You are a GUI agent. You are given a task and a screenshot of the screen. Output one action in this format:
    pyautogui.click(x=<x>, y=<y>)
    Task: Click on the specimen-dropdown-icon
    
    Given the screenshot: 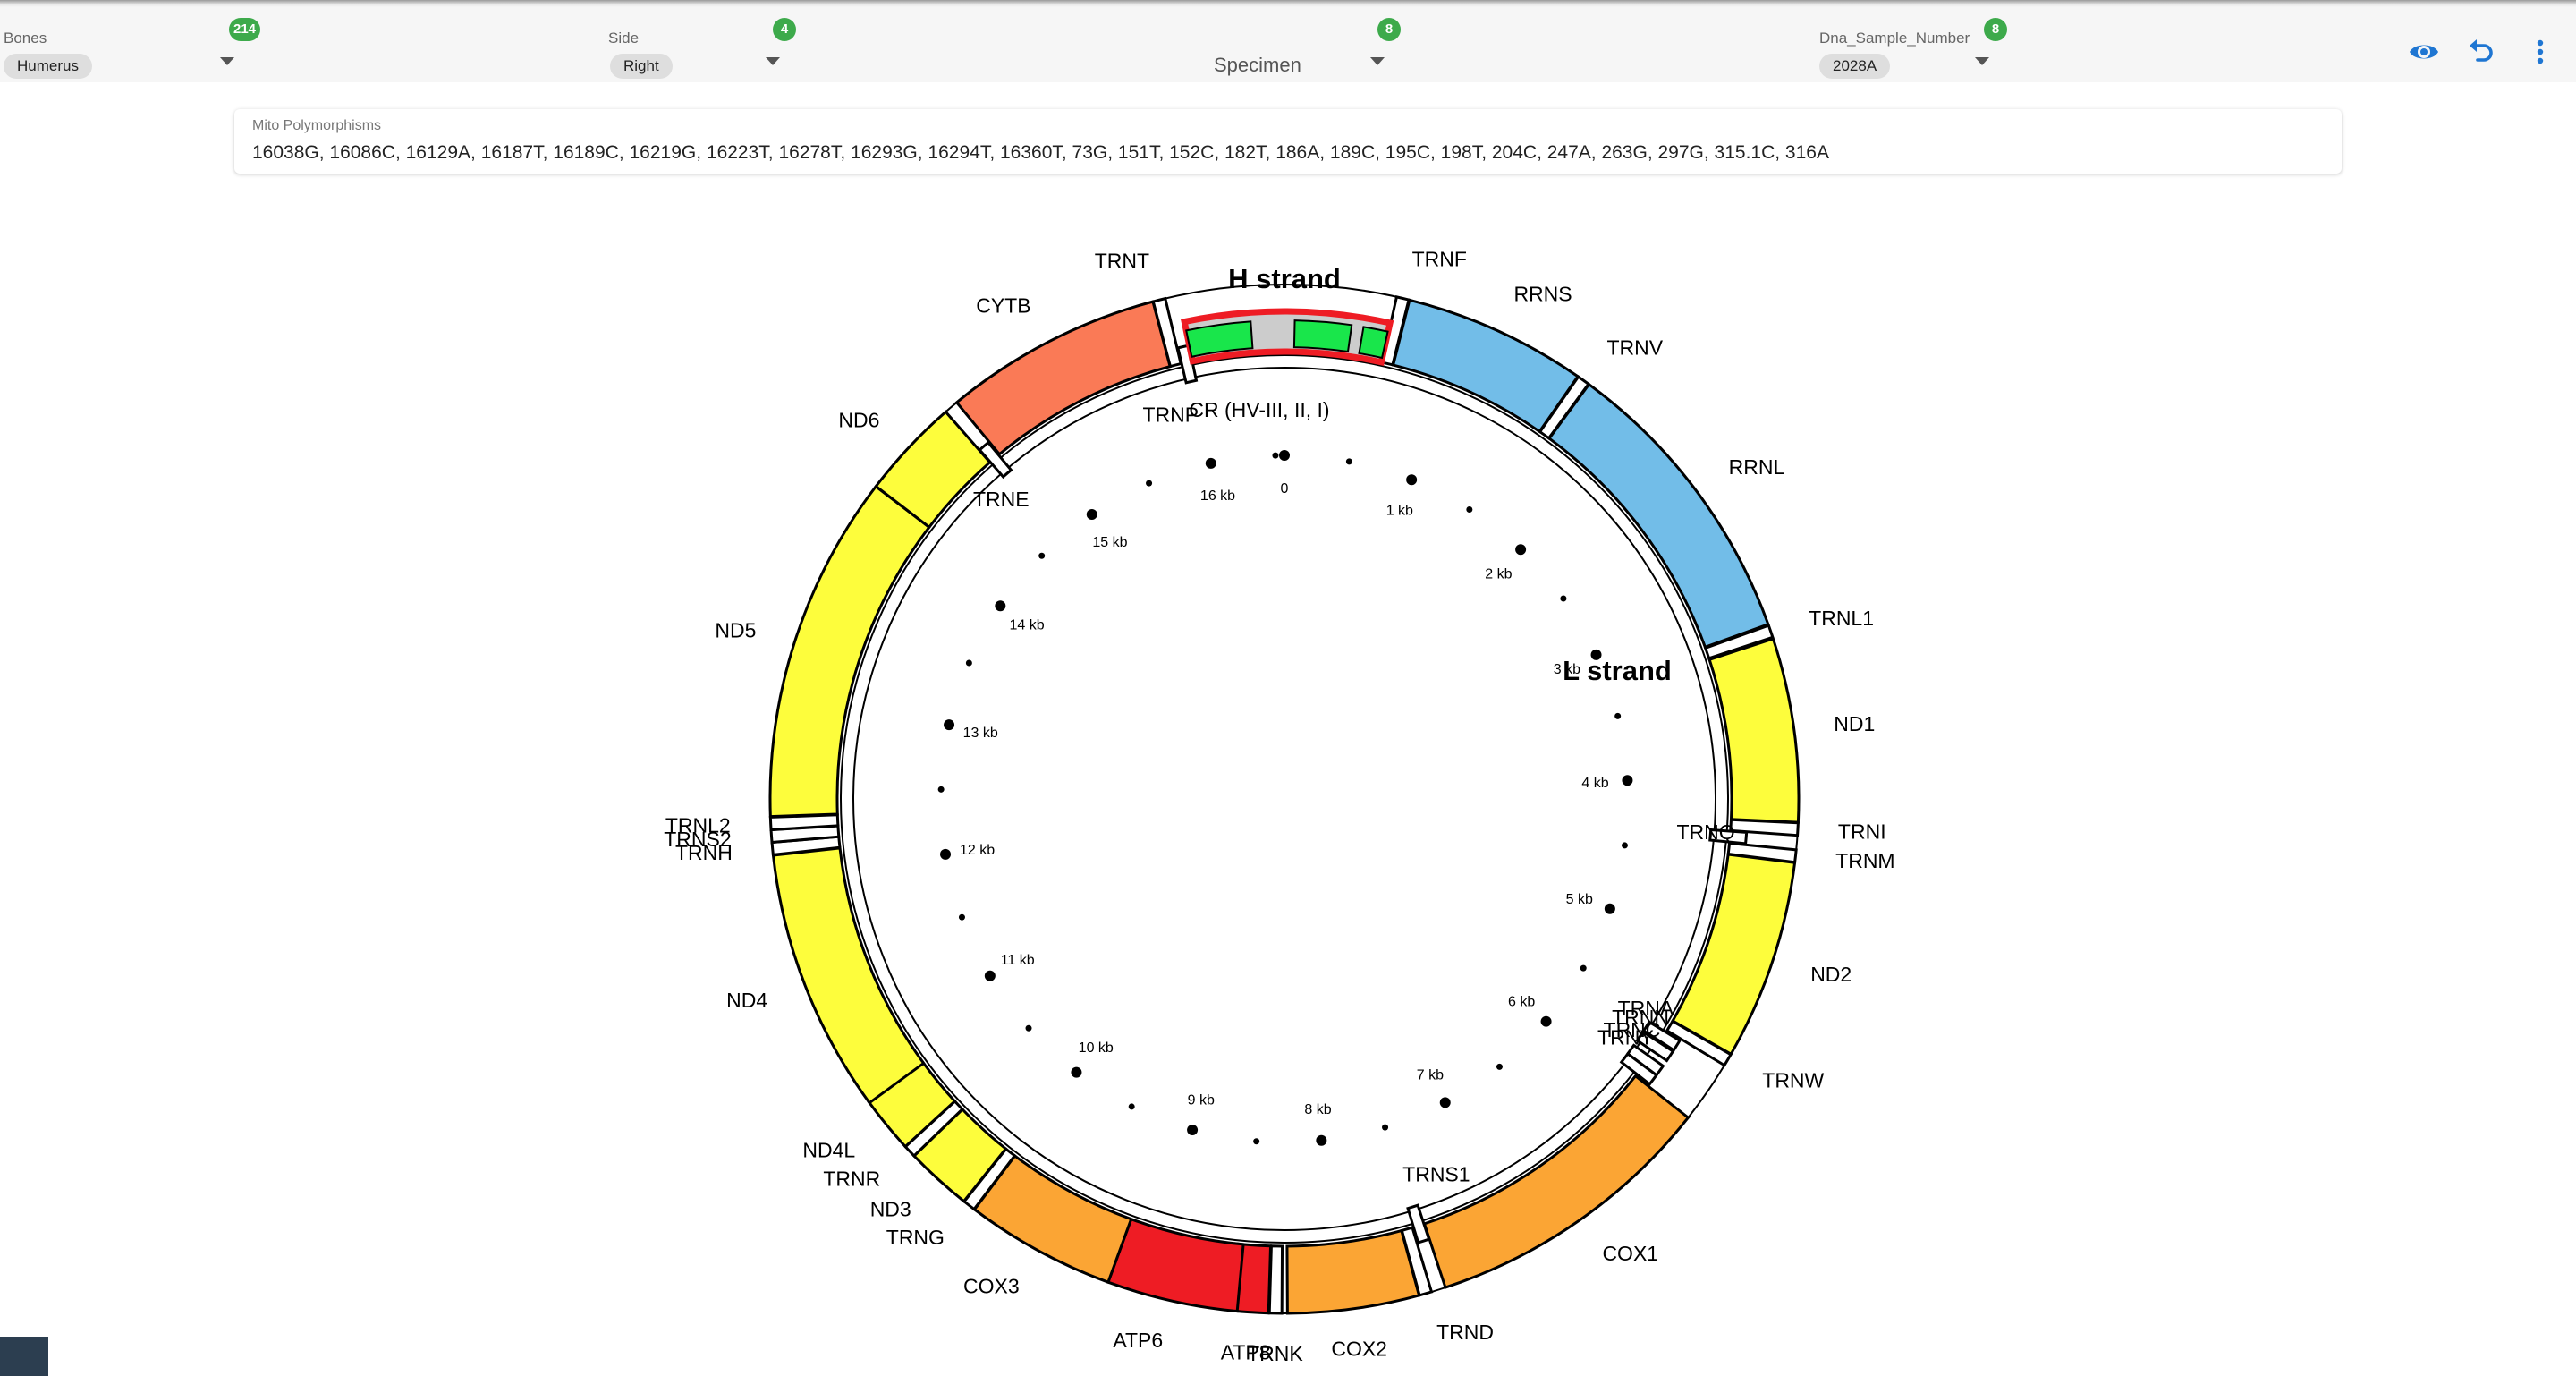 What is the action you would take?
    pyautogui.click(x=1377, y=61)
    